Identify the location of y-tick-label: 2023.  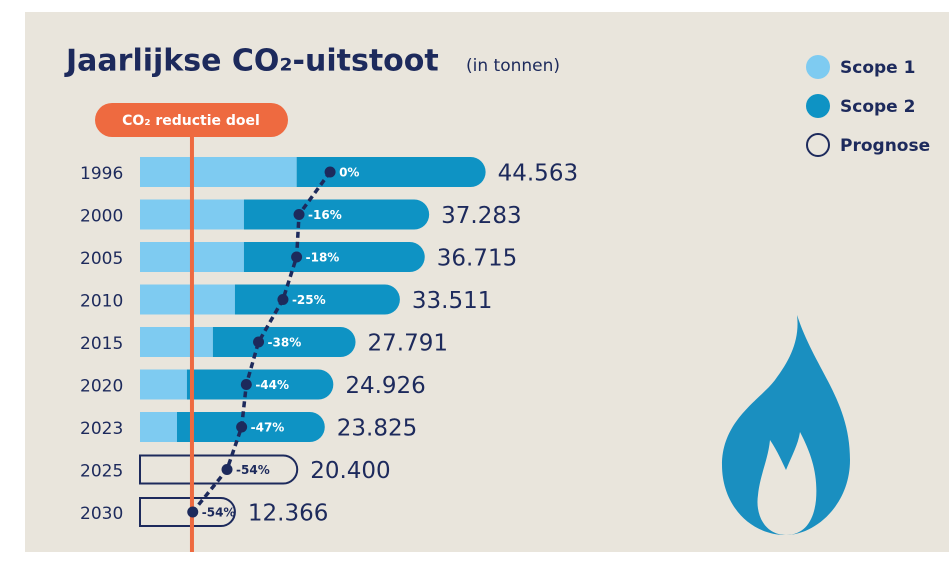
(101, 429).